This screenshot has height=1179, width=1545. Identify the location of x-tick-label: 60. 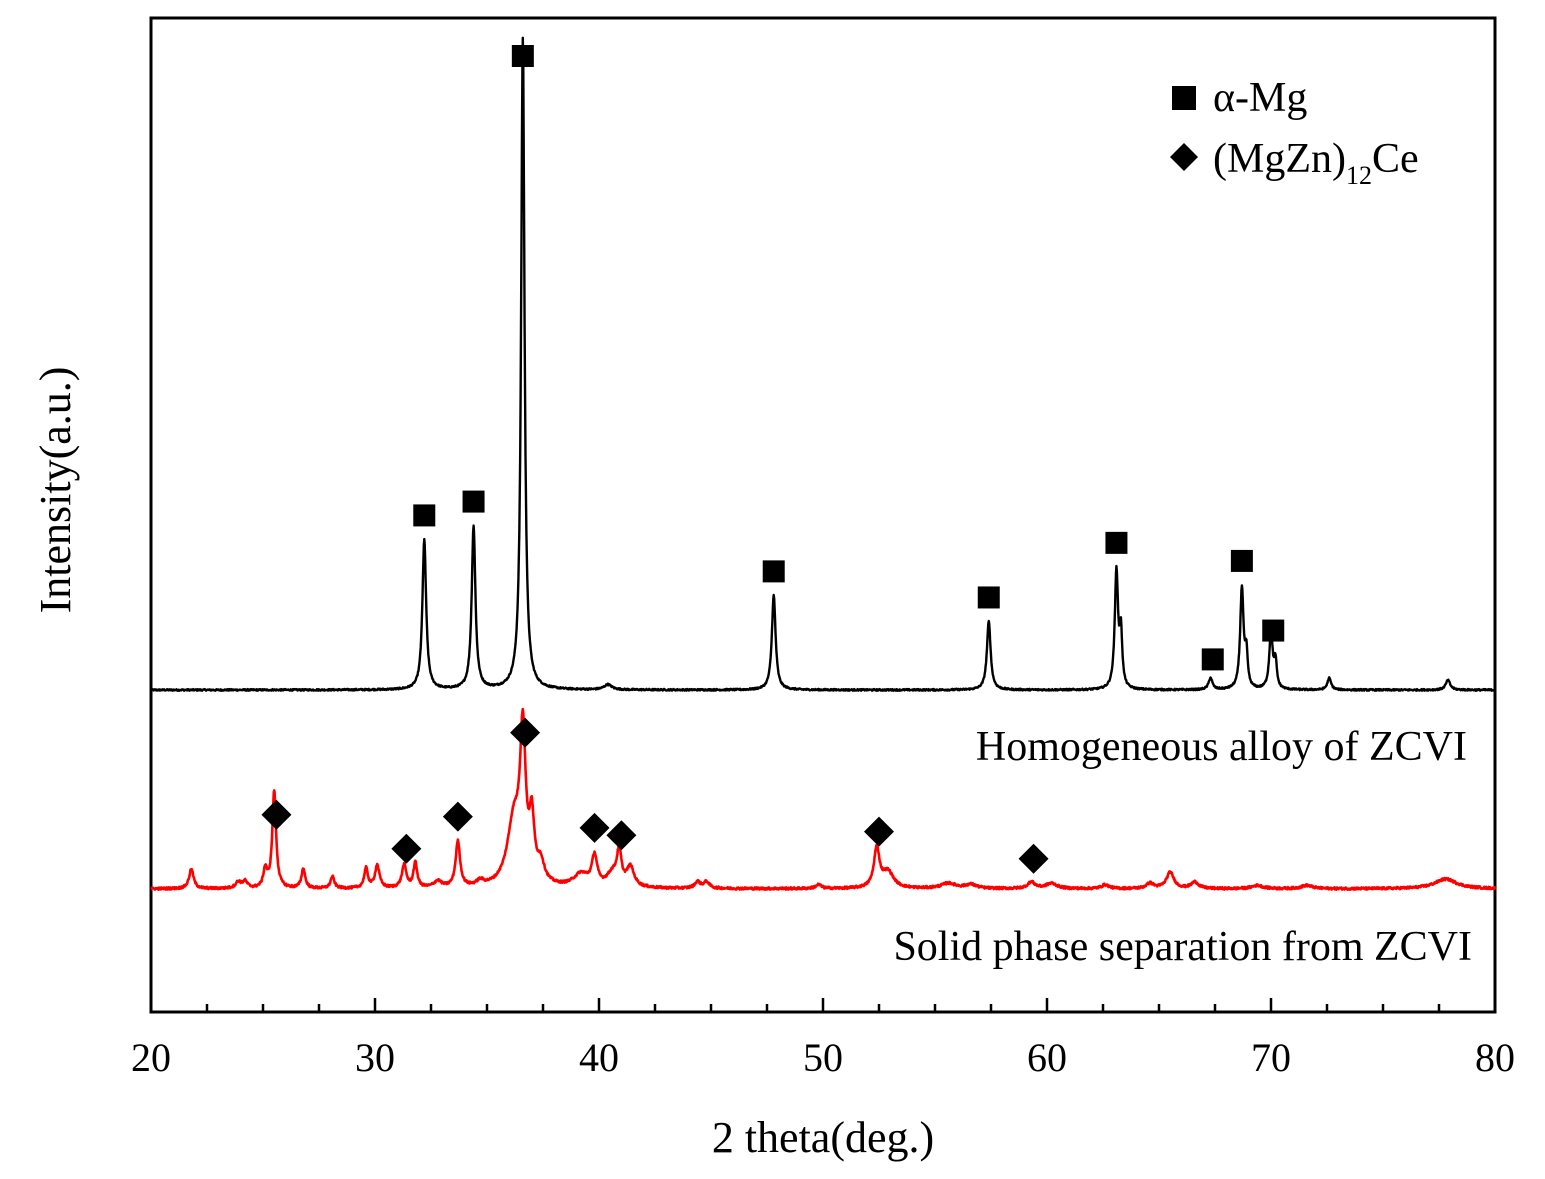
(1047, 1057).